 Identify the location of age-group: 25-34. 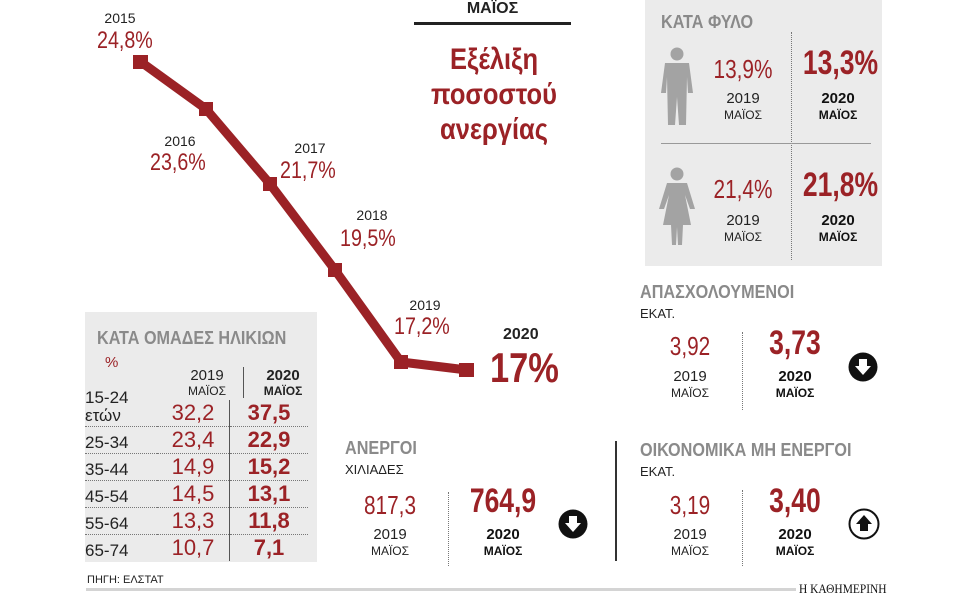
(121, 440).